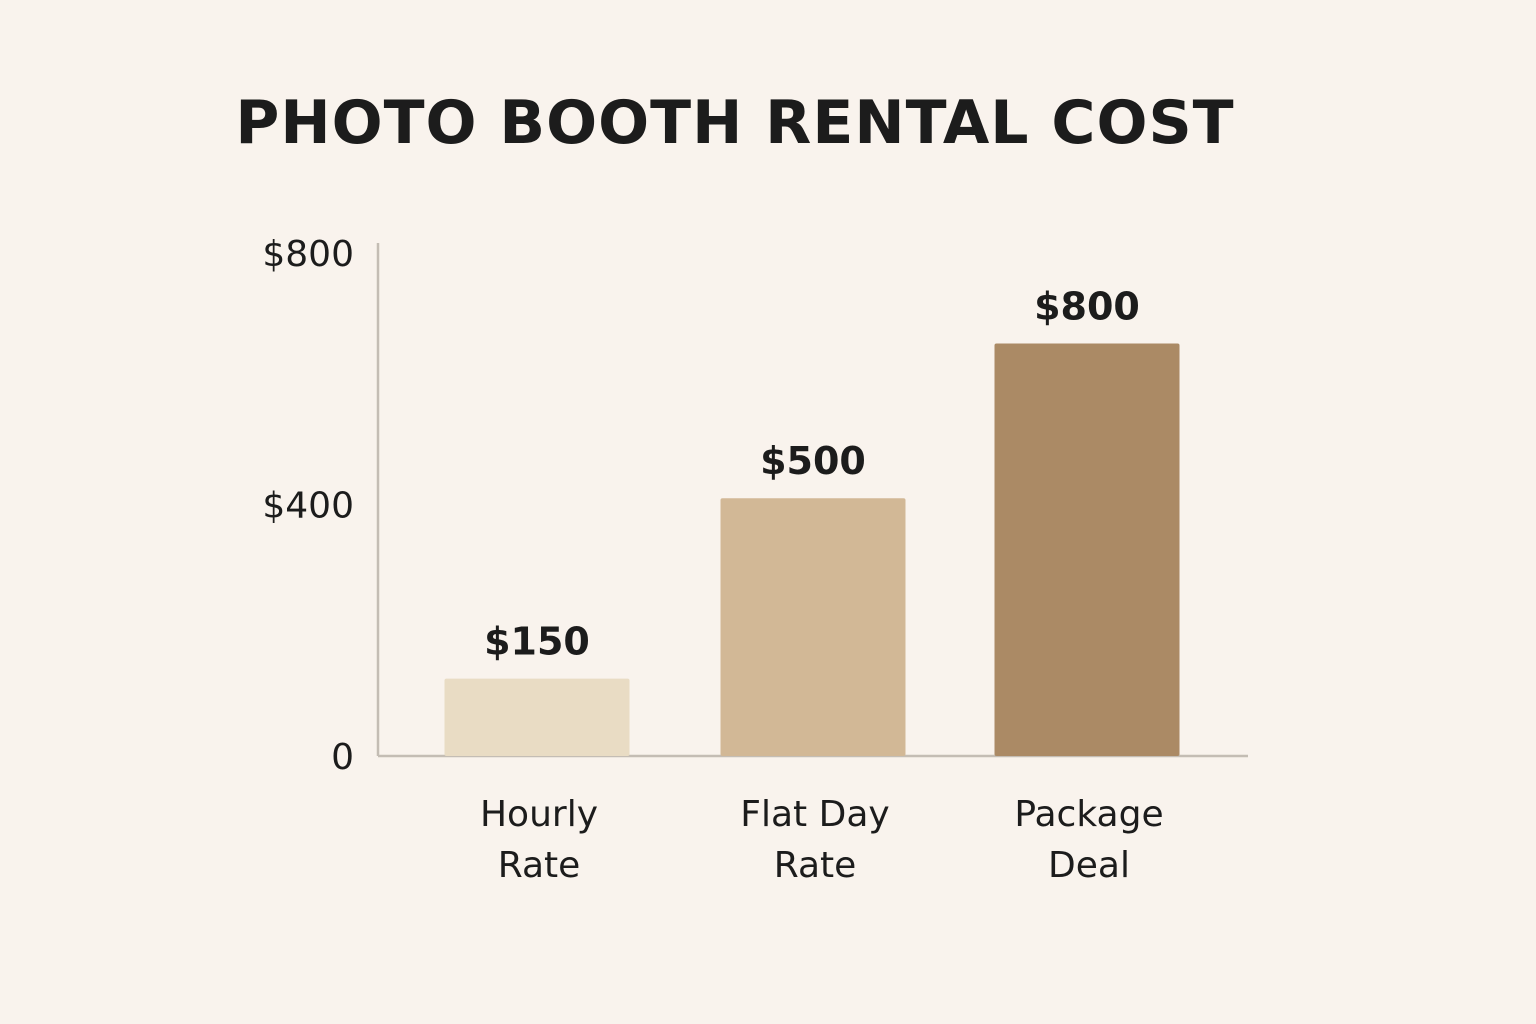 The height and width of the screenshot is (1024, 1536). Describe the element at coordinates (735, 123) in the screenshot. I see `chart-title: PHOTO BOOTH RENTAL COST` at that location.